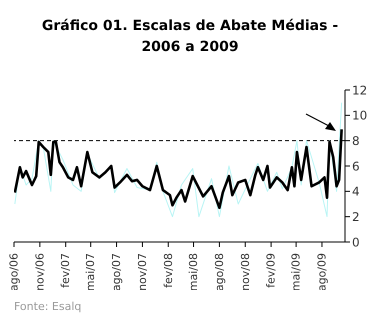  Describe the element at coordinates (65, 270) in the screenshot. I see `x-tick-label: fev/07` at that location.